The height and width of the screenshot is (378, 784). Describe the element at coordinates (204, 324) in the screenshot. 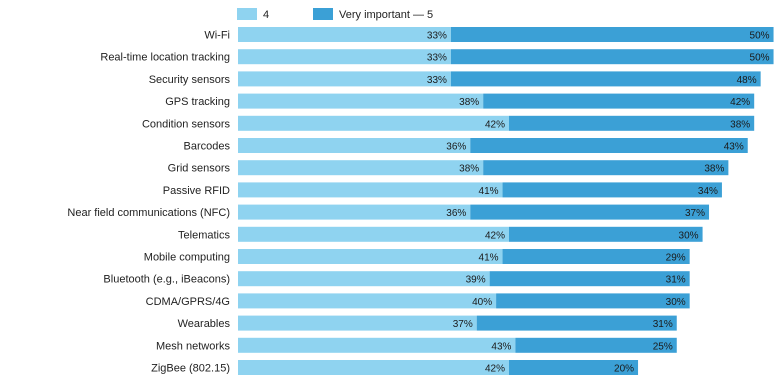

I see `category-label: Wearables` at that location.